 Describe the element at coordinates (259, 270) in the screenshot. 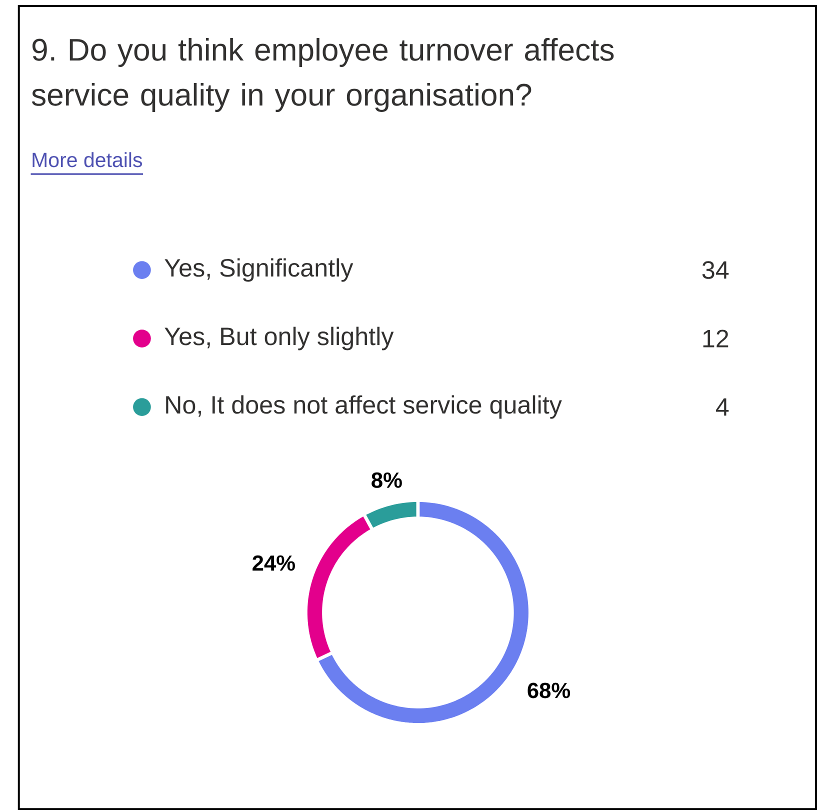

I see `legend-label: Yes, Significantly` at that location.